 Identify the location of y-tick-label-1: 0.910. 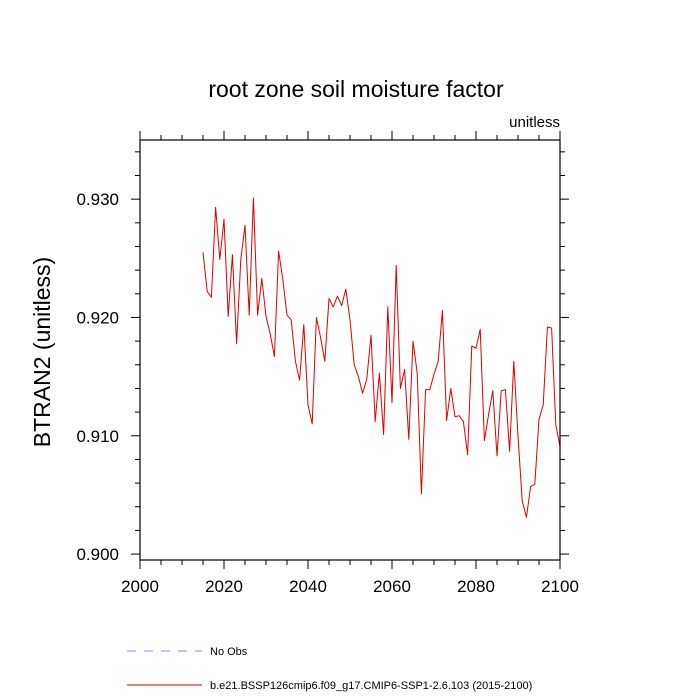
(97, 436).